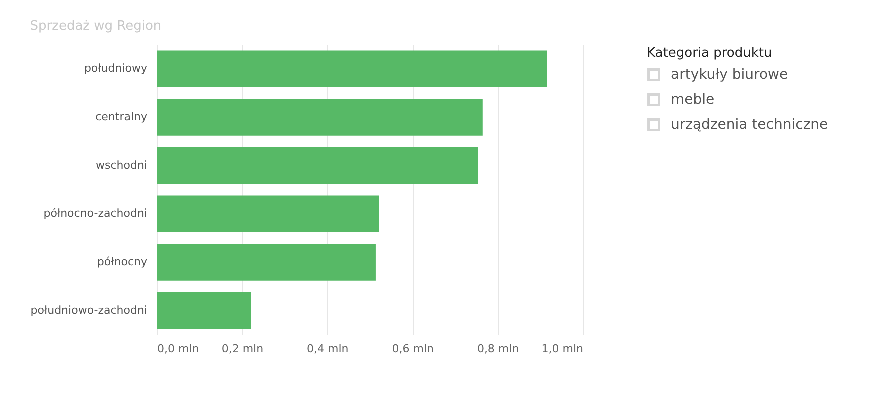  What do you see at coordinates (709, 53) in the screenshot?
I see `legend-title: Kategoria produktu` at bounding box center [709, 53].